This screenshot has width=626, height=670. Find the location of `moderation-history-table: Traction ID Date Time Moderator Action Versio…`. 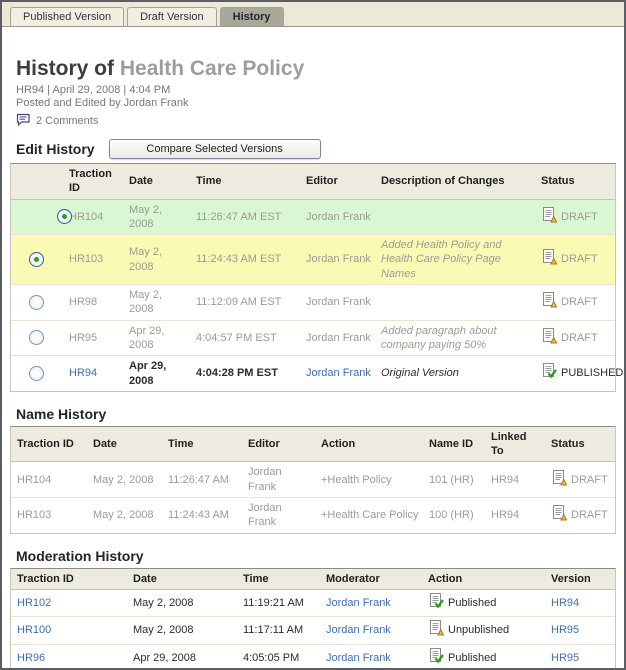

moderation-history-table: Traction ID Date Time Moderator Action Versio… is located at coordinates (313, 617).